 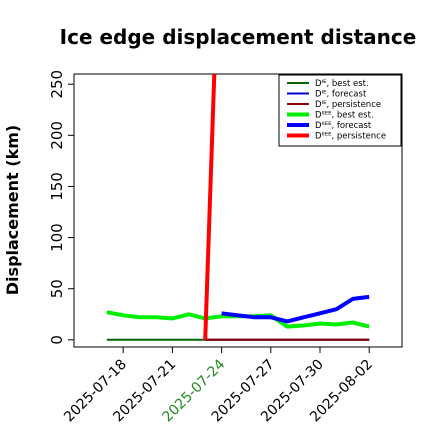 I want to click on y-axis-label: Displacement (km), so click(x=12, y=210).